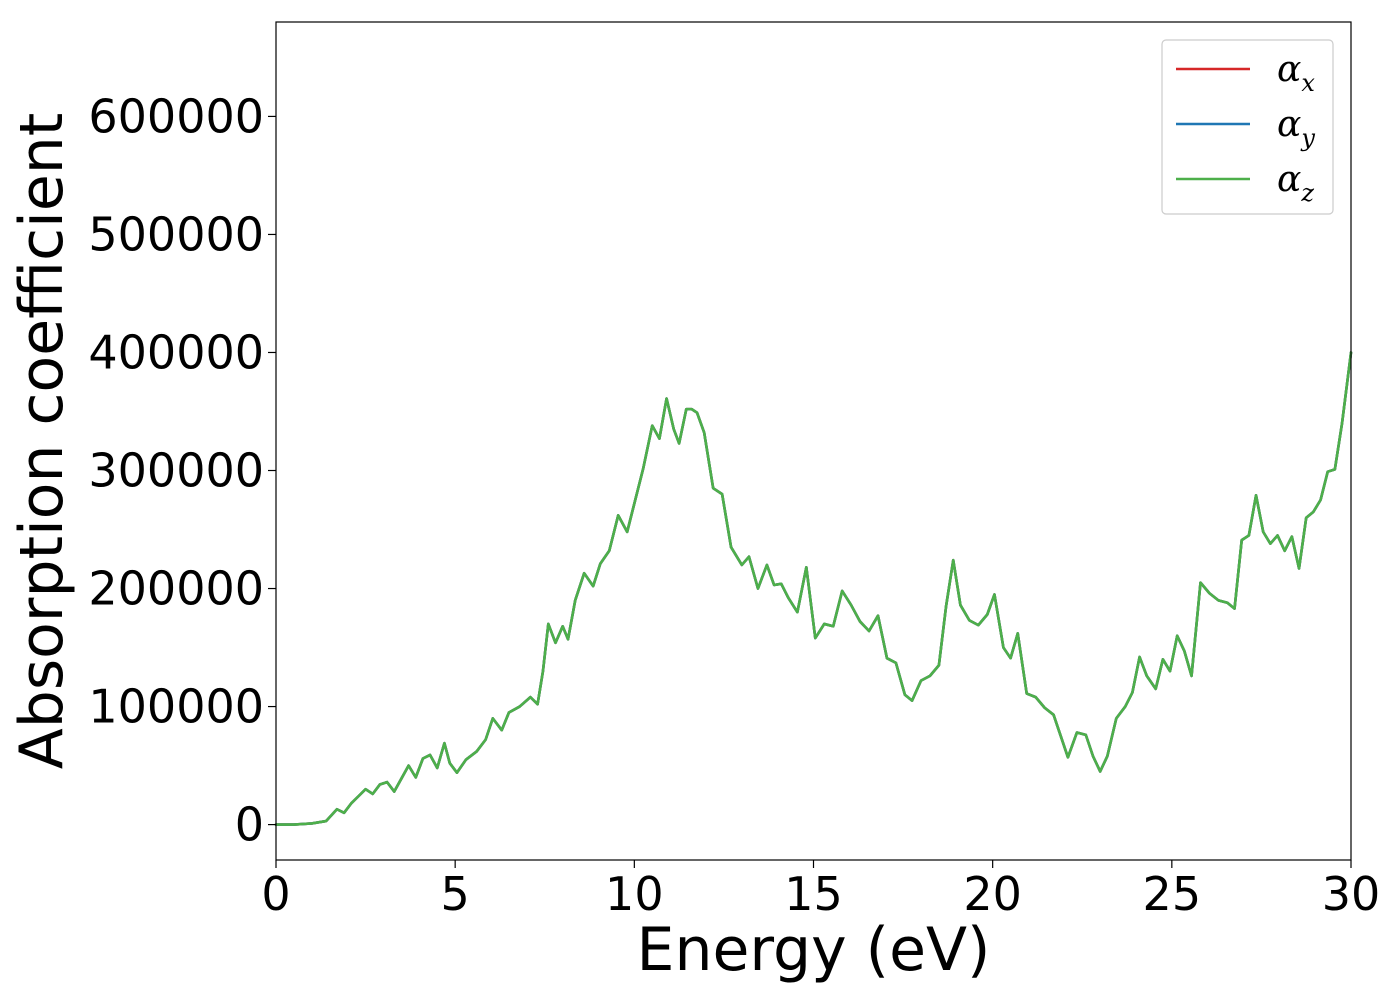  I want to click on y-tick-label: 100000, so click(176, 707).